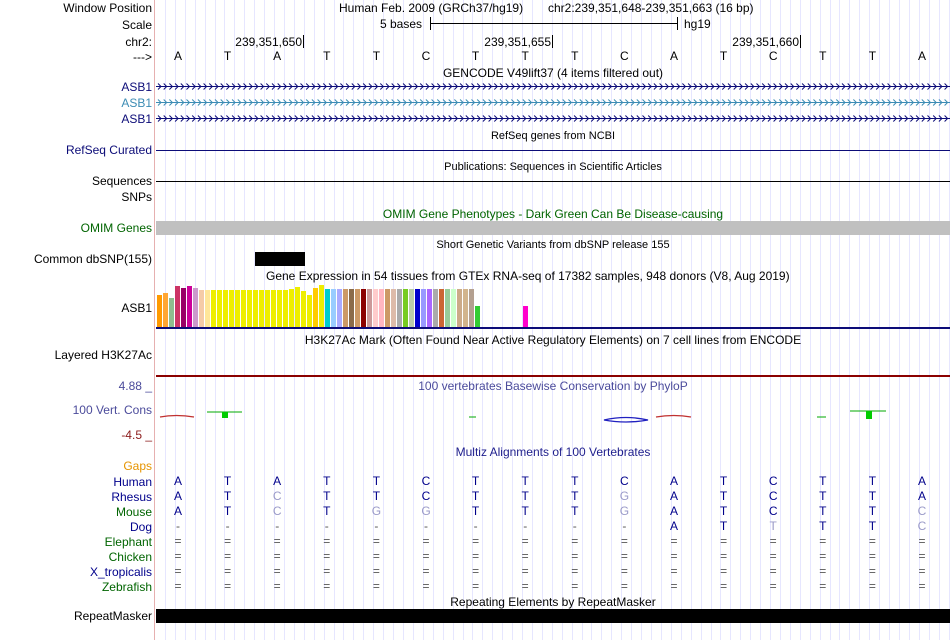 This screenshot has height=640, width=950. What do you see at coordinates (116, 228) in the screenshot?
I see `omim-label: OMIM Genes` at bounding box center [116, 228].